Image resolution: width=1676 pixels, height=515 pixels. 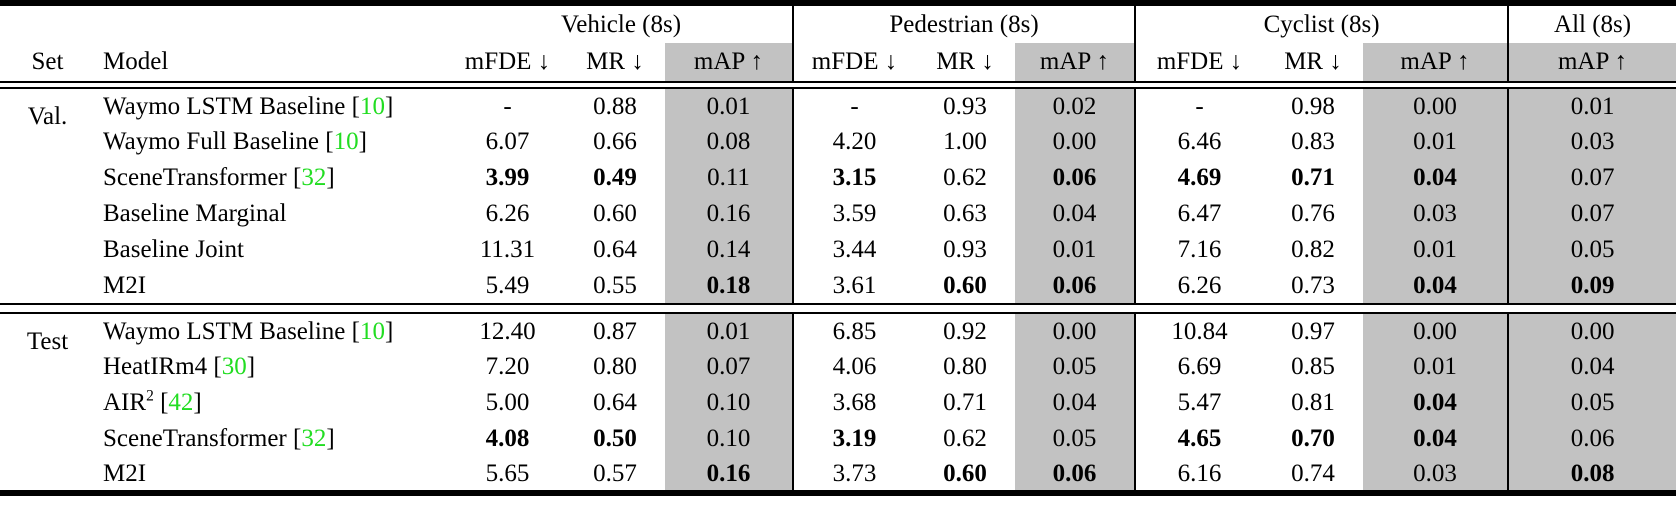 I want to click on metric-value: 0.80, so click(x=965, y=366).